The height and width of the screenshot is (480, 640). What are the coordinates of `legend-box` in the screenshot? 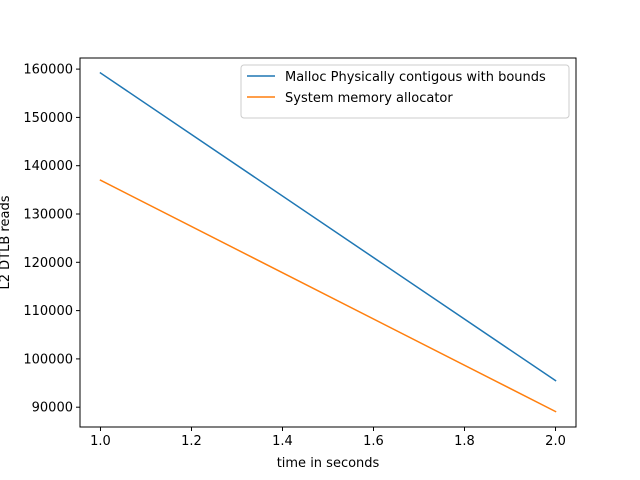 It's located at (405, 91).